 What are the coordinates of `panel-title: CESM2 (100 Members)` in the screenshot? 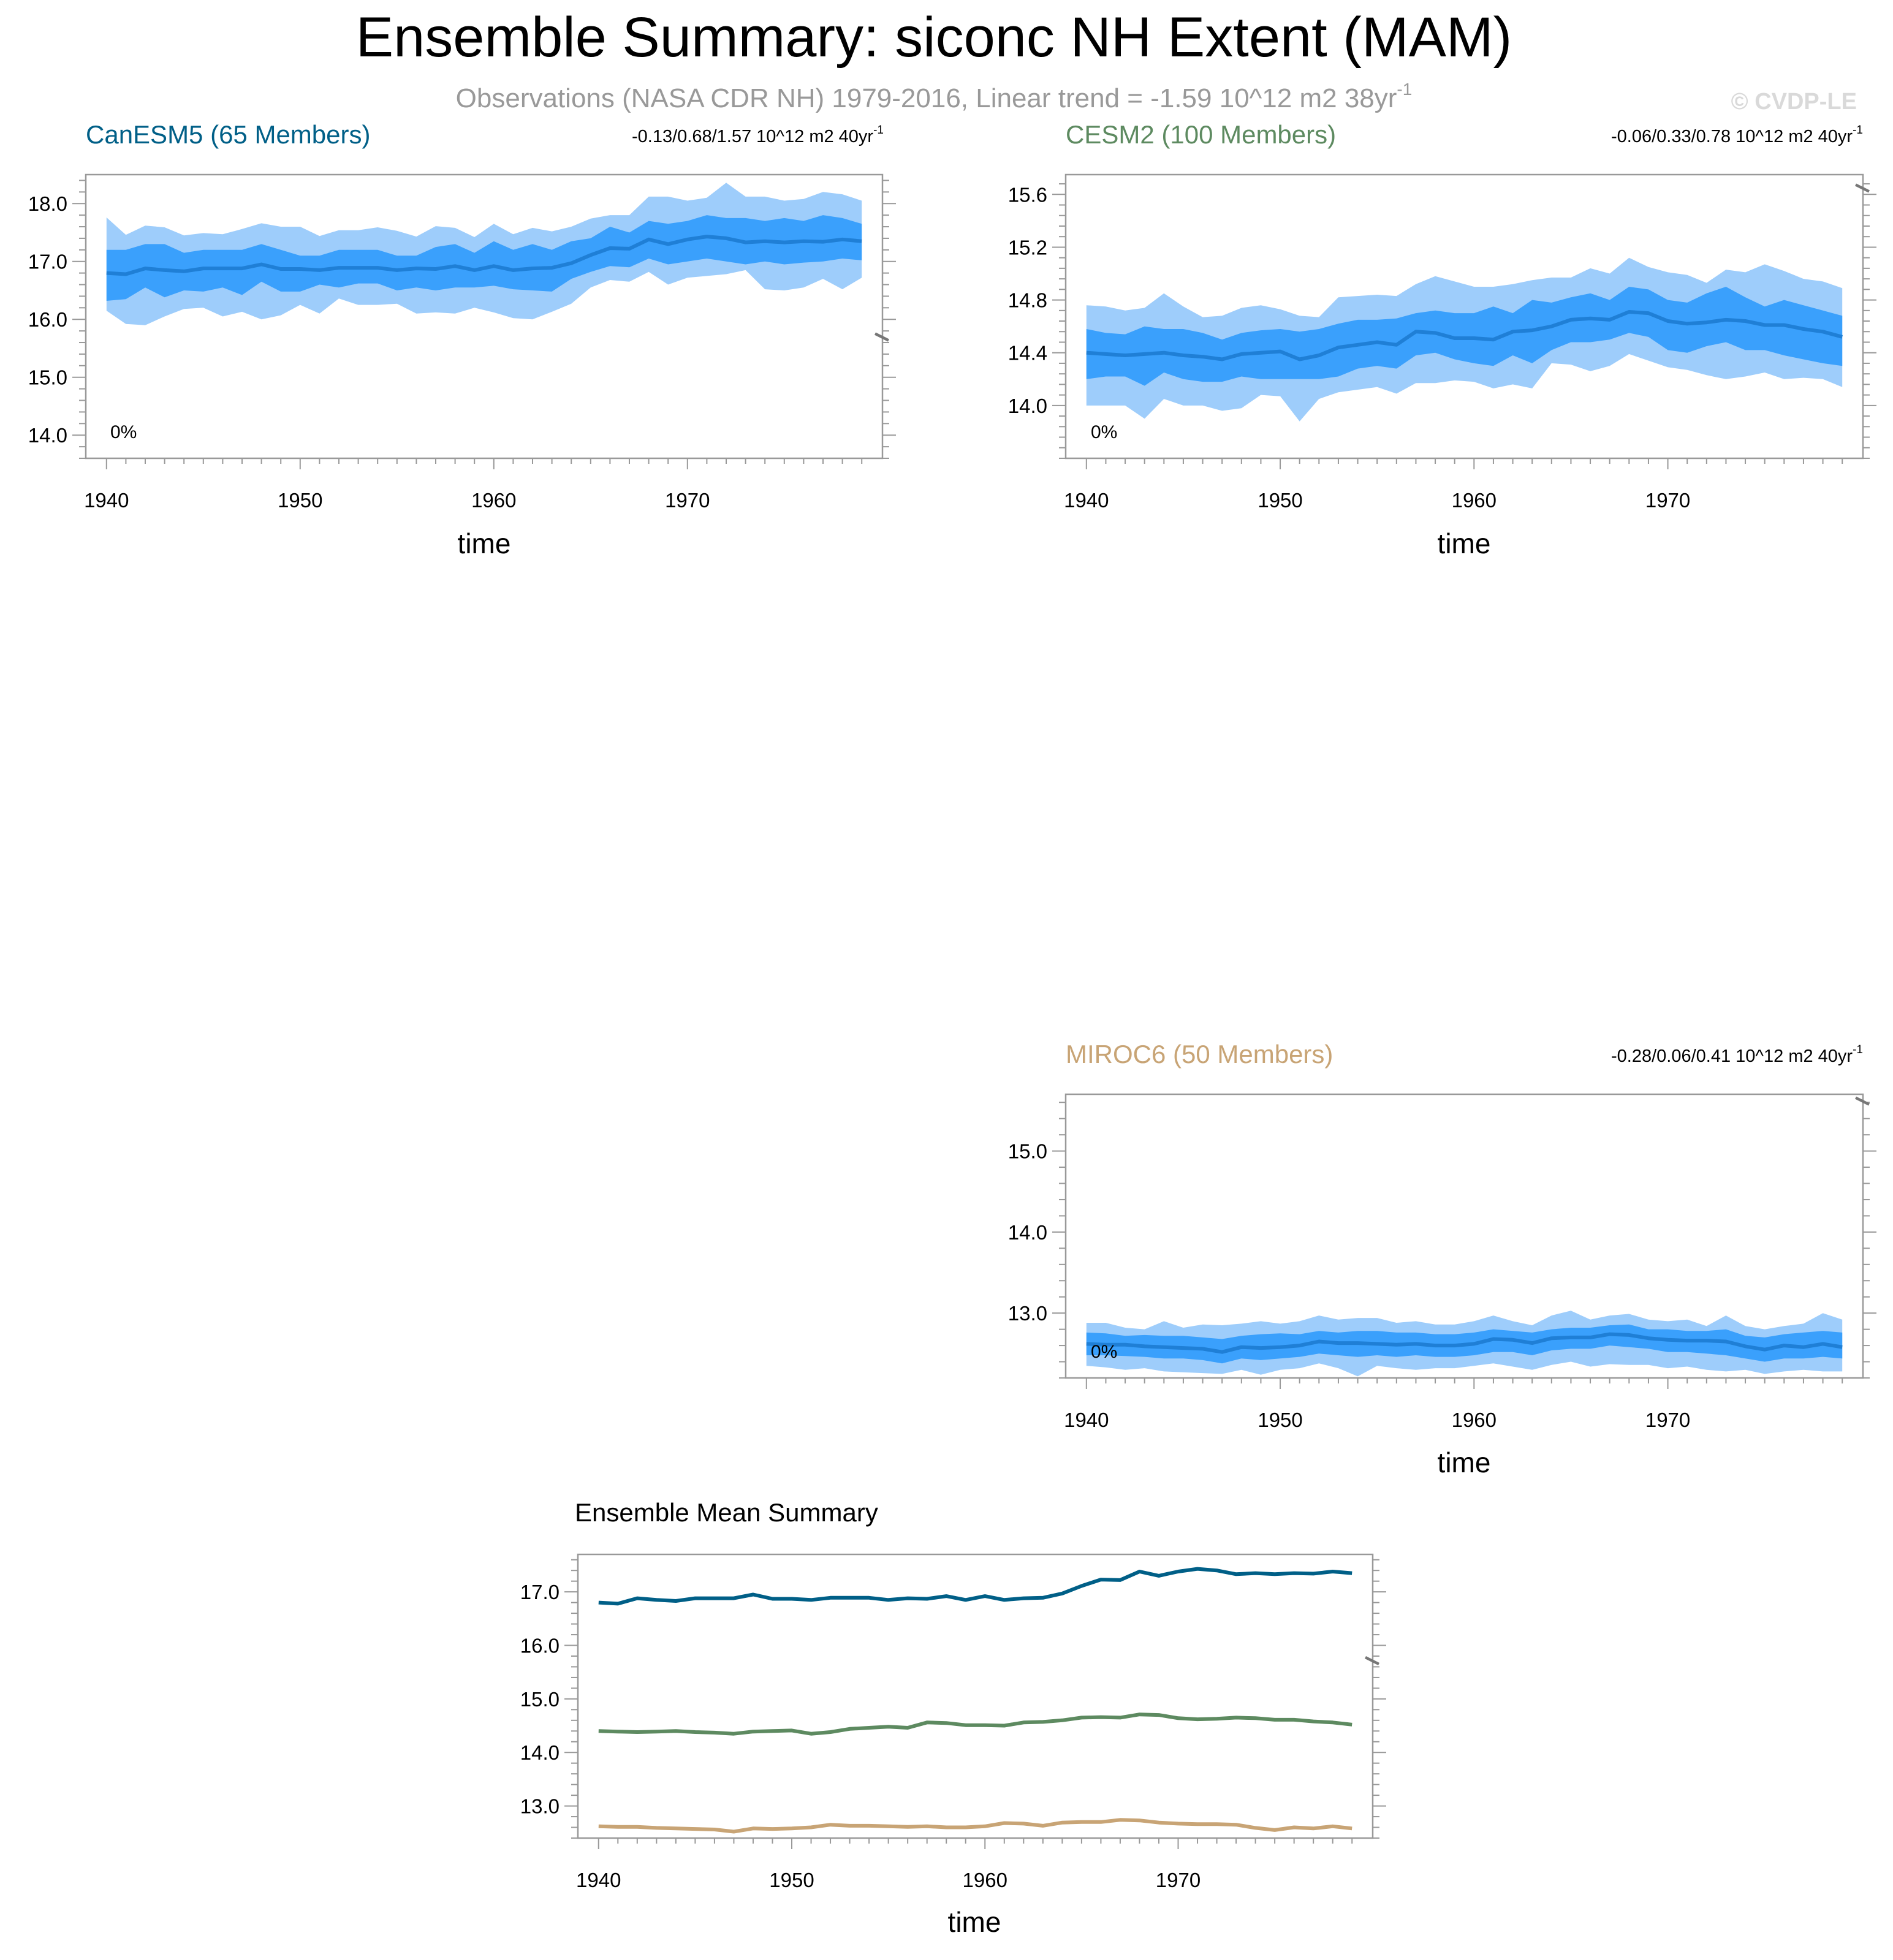 It's located at (1201, 134).